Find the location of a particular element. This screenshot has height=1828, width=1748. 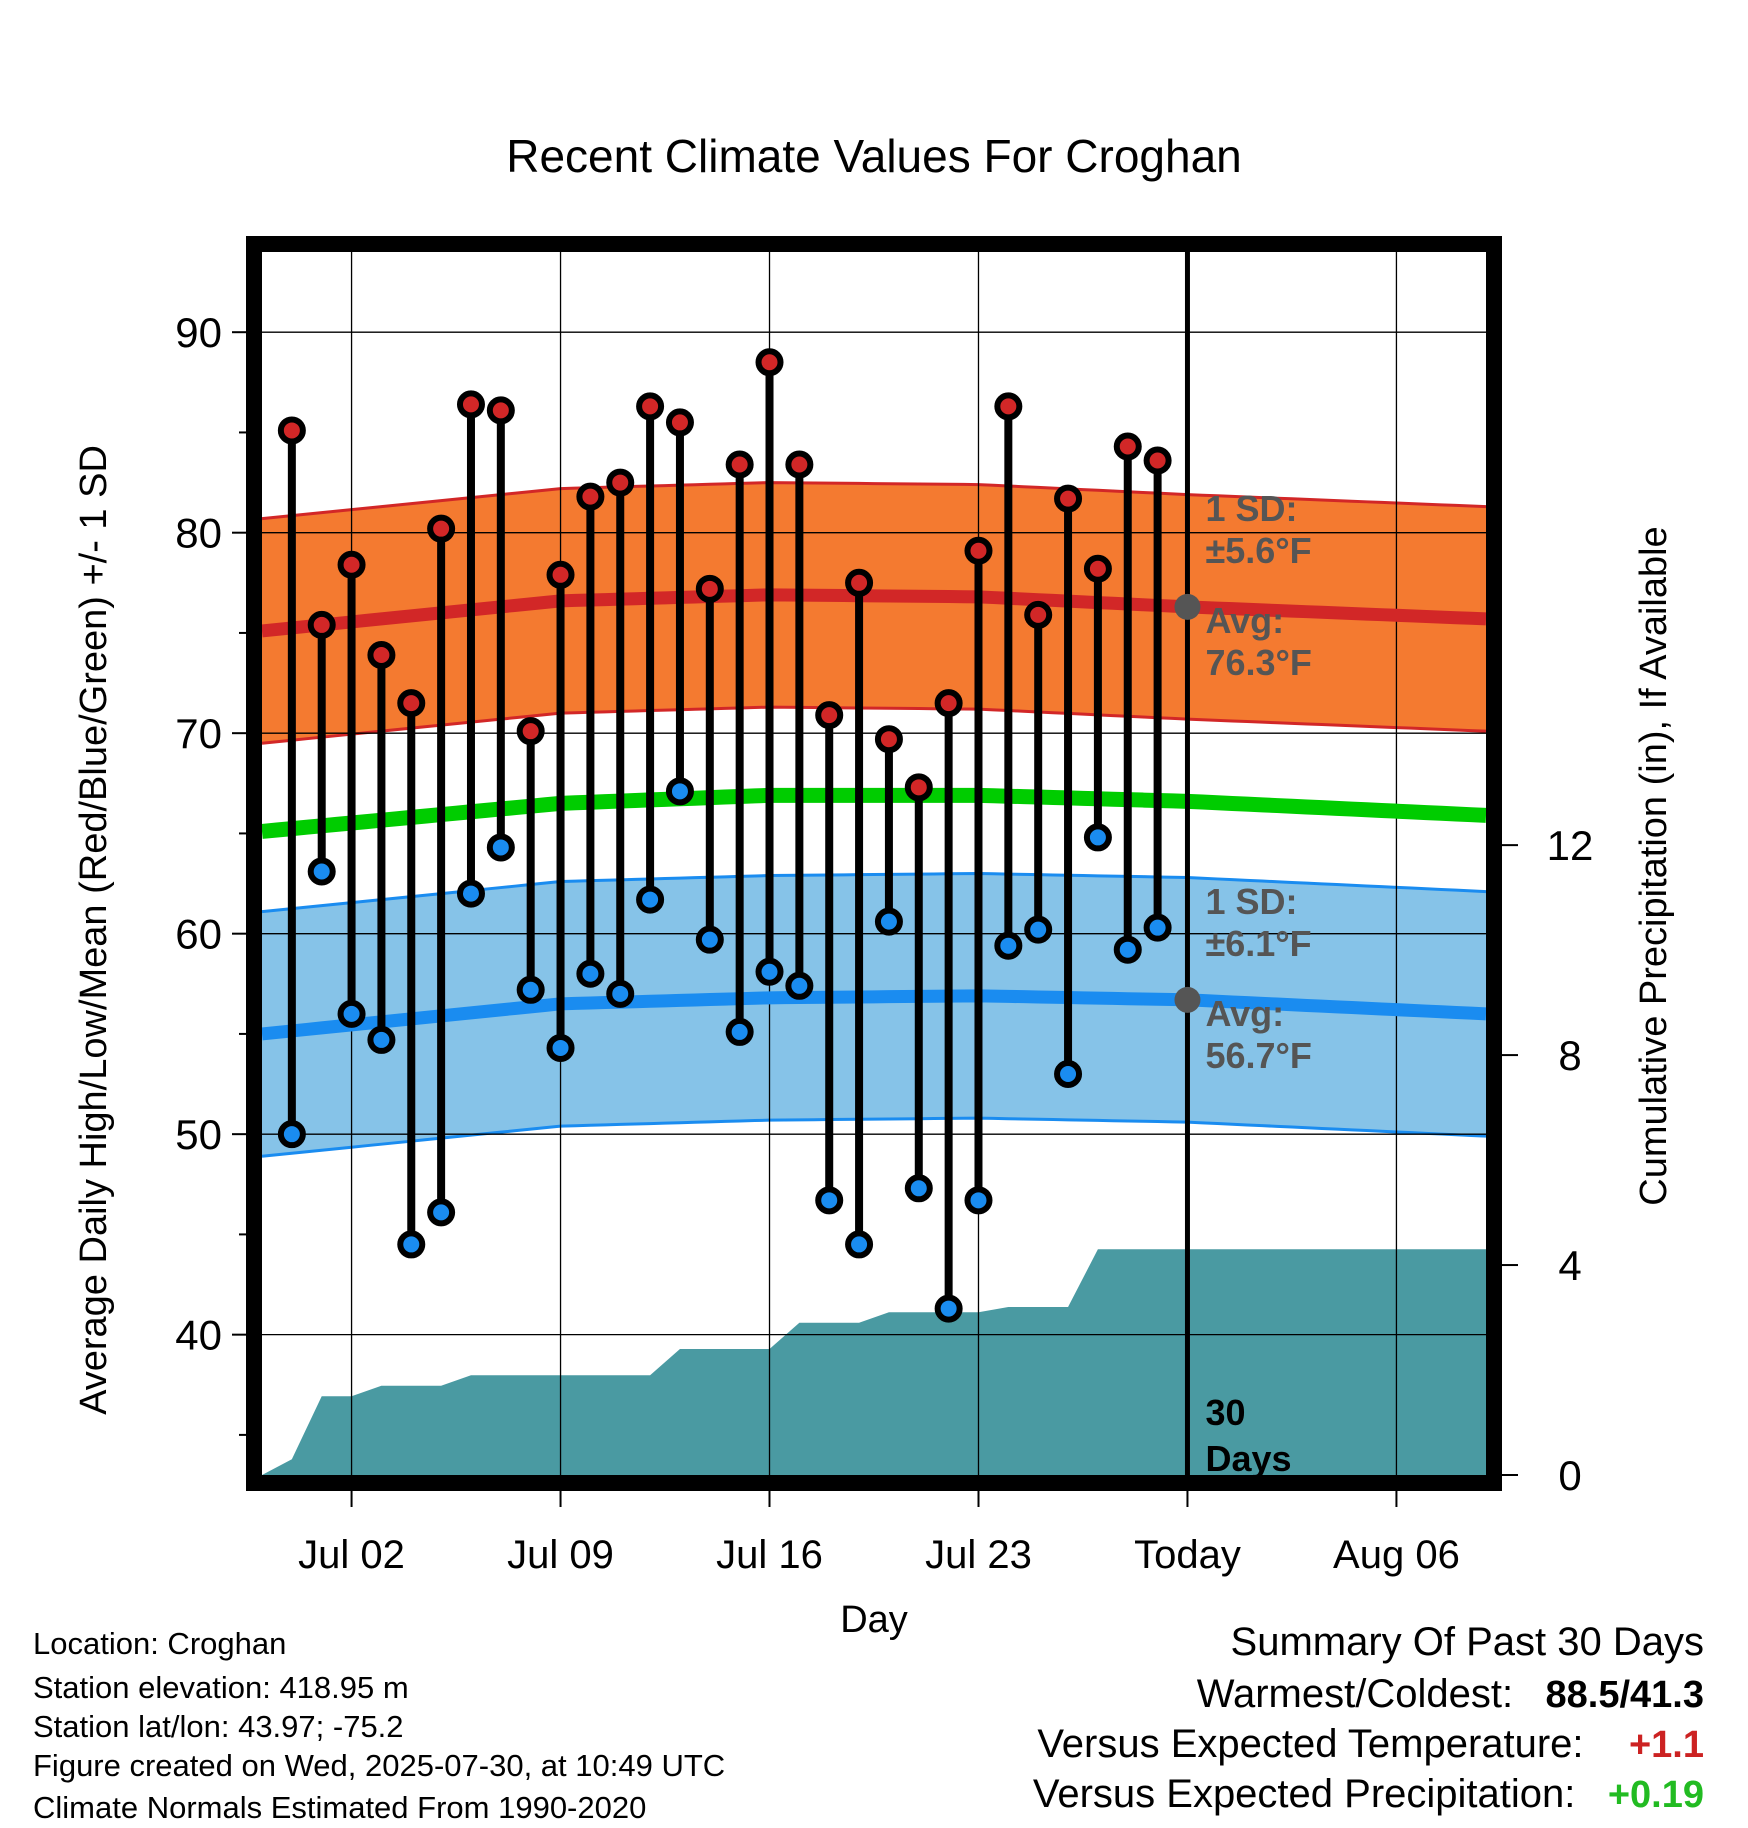

footer-normals: Climate Normals Estimated From 1990-2020 is located at coordinates (340, 1807).